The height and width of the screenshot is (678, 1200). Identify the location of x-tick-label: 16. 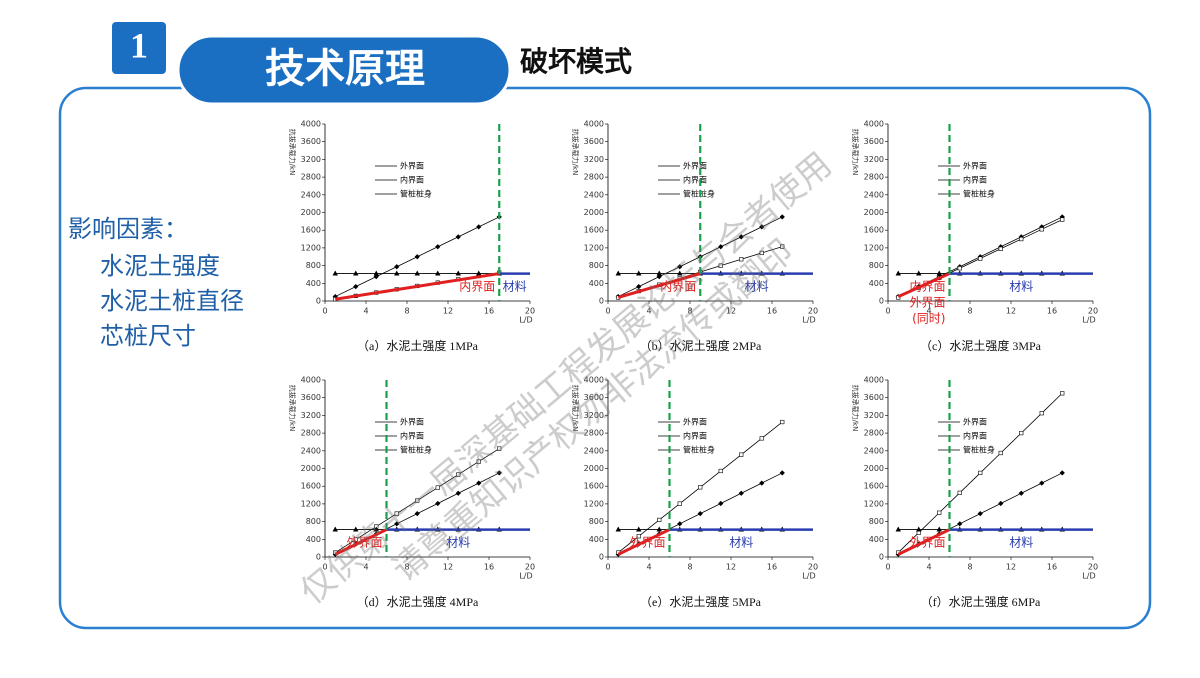
(1052, 567).